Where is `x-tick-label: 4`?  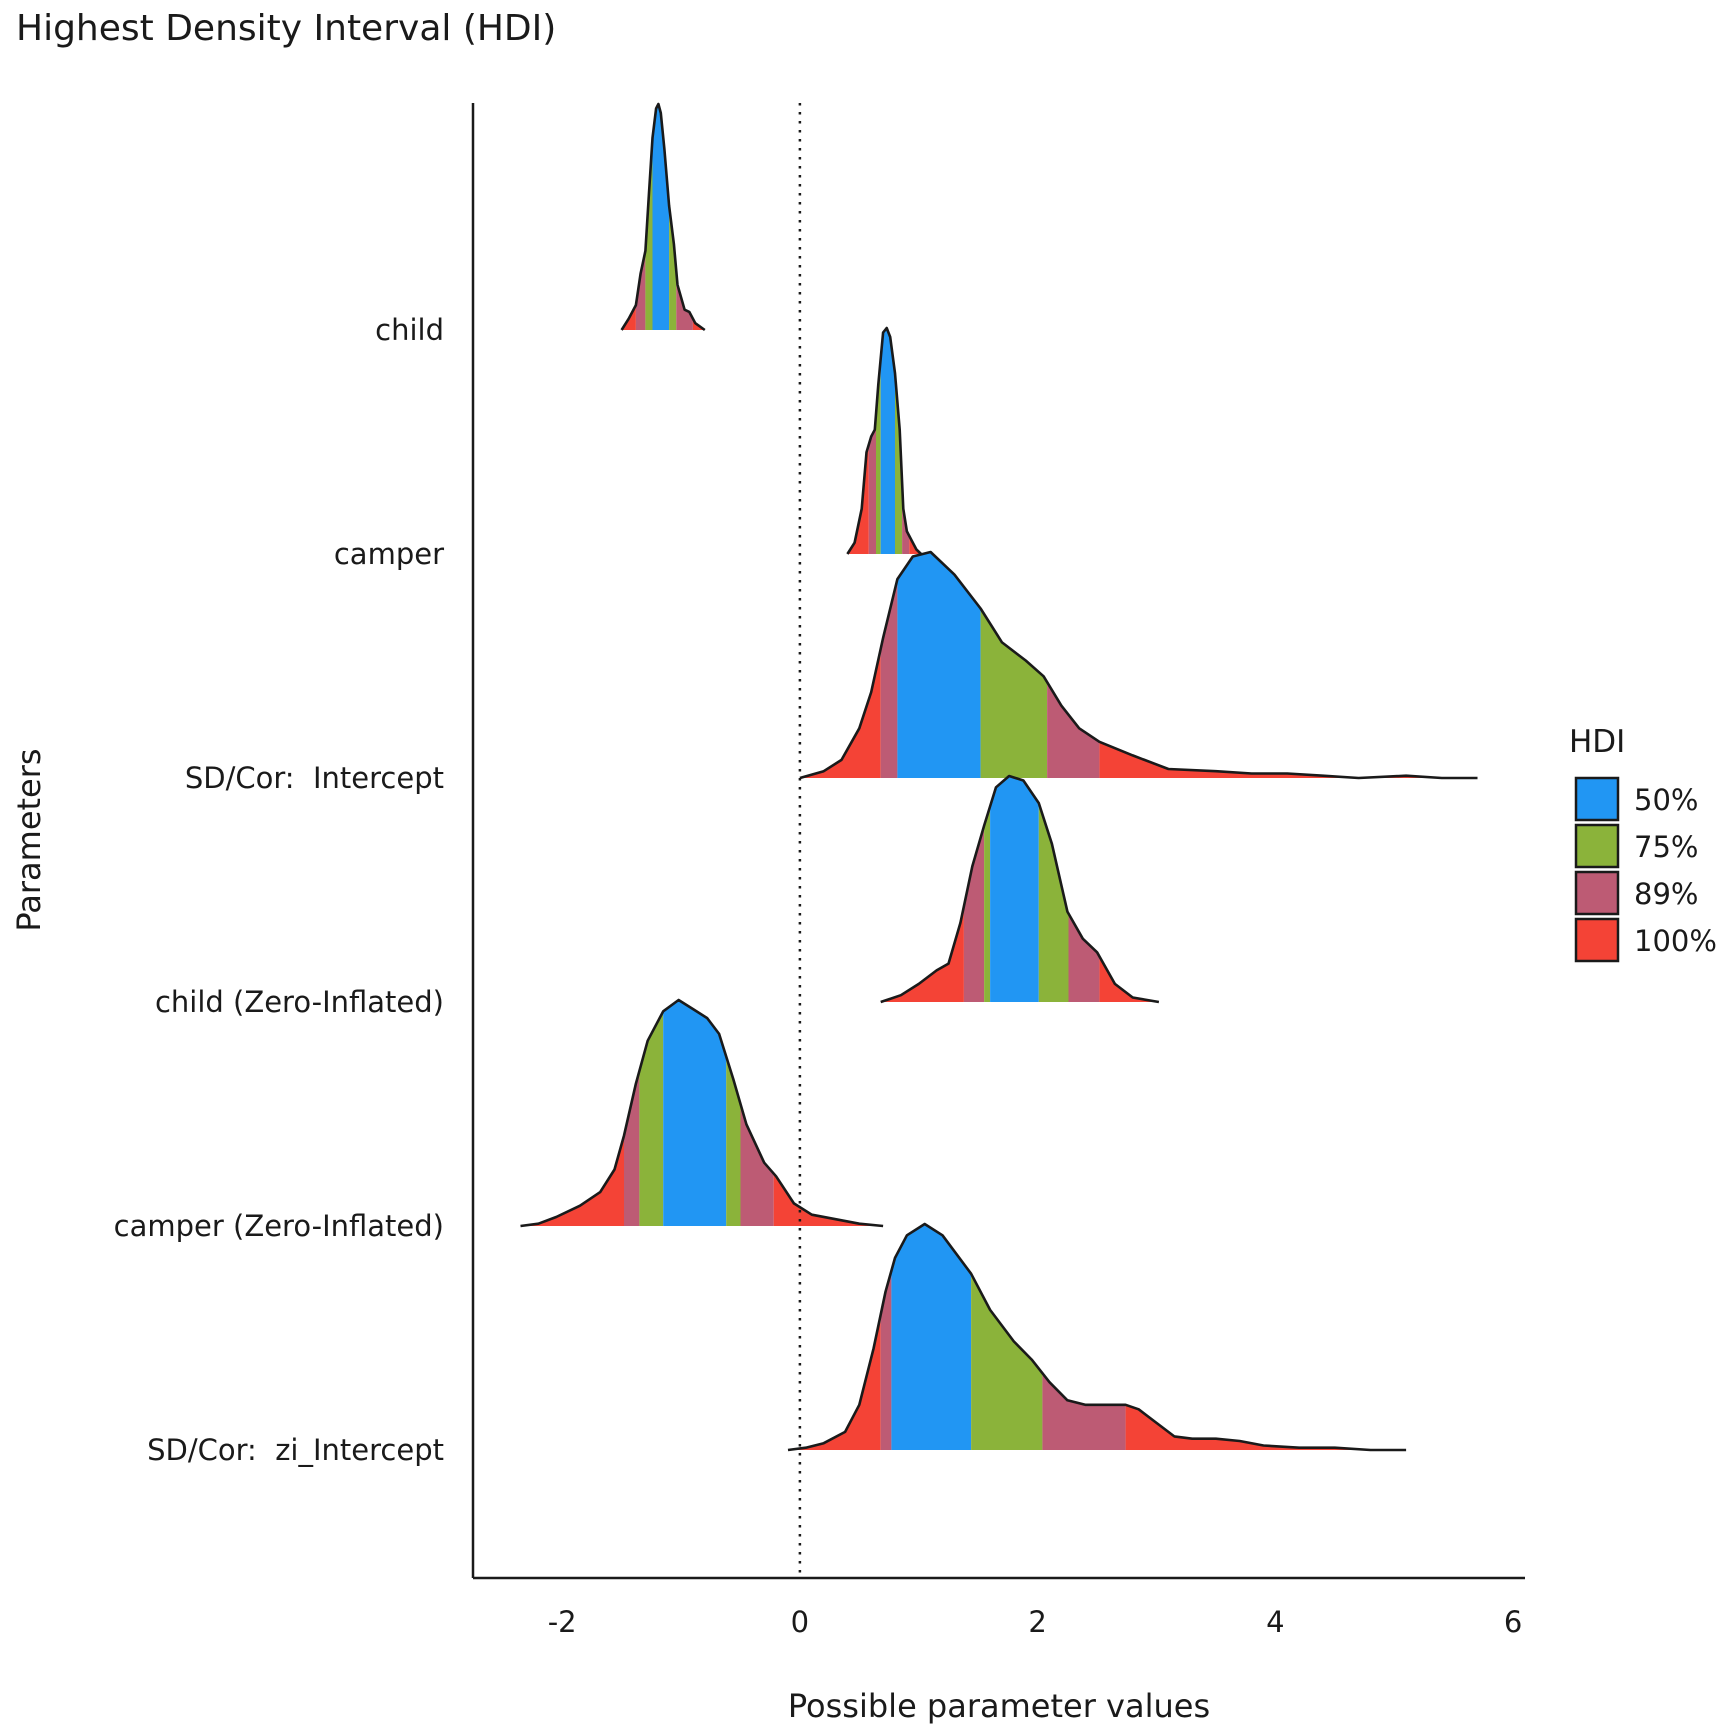
x-tick-label: 4 is located at coordinates (1275, 1622).